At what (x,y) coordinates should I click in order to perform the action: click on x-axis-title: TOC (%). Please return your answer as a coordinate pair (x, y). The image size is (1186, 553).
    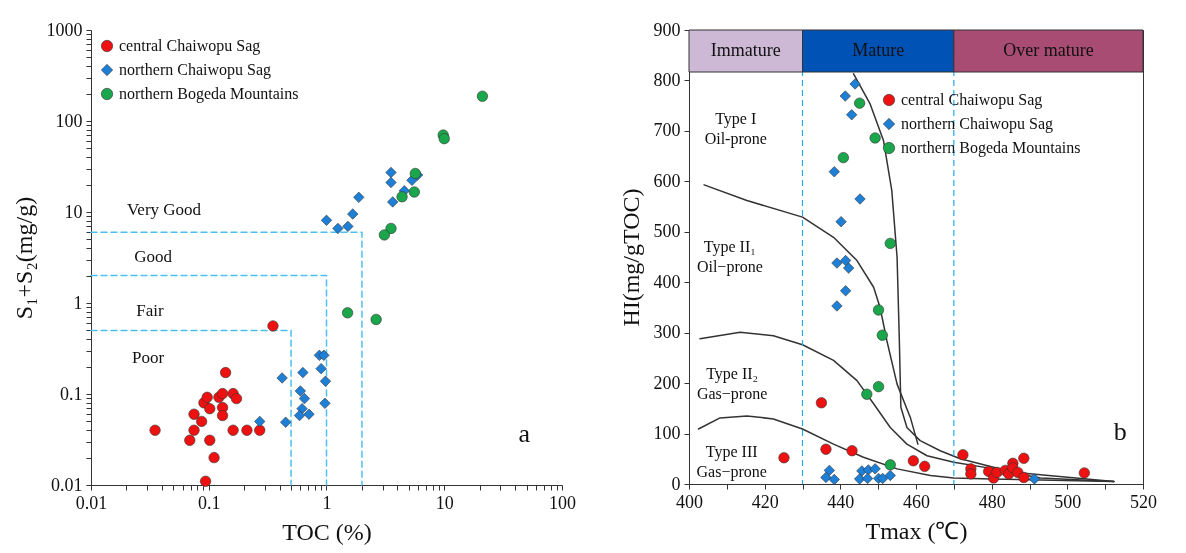
    Looking at the image, I should click on (327, 531).